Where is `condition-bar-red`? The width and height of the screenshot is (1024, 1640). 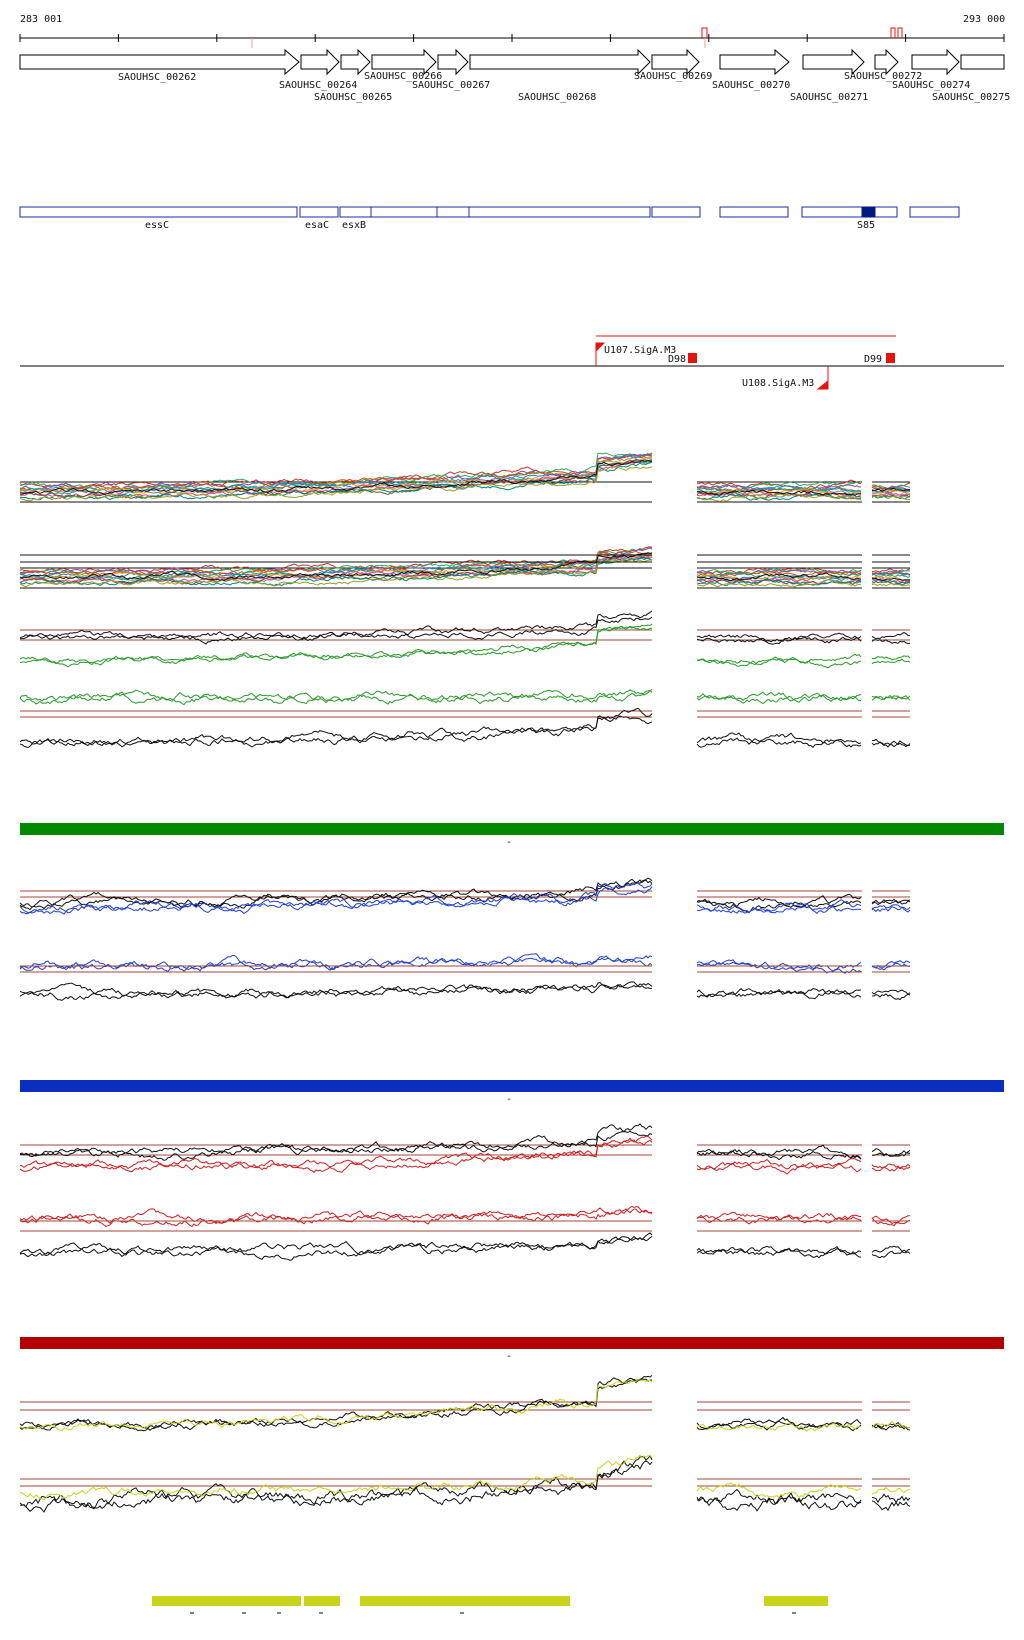
condition-bar-red is located at coordinates (512, 1343).